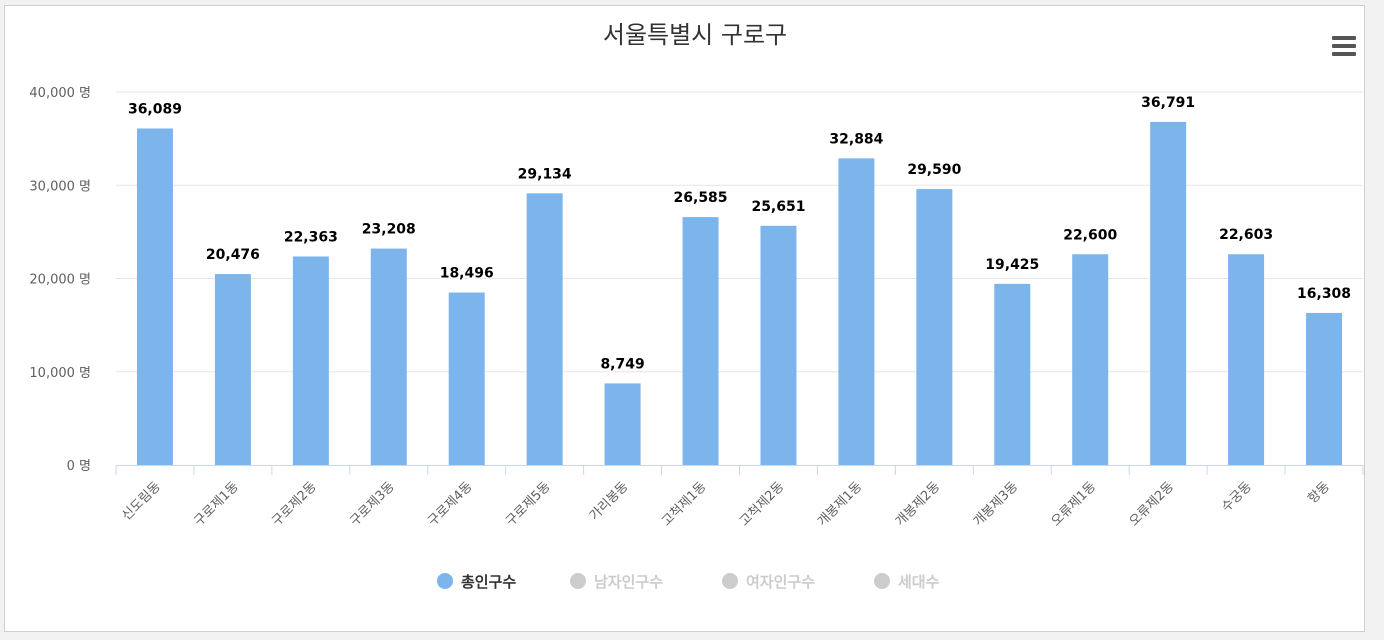 The width and height of the screenshot is (1384, 640). What do you see at coordinates (389, 230) in the screenshot?
I see `data-label: 23,208` at bounding box center [389, 230].